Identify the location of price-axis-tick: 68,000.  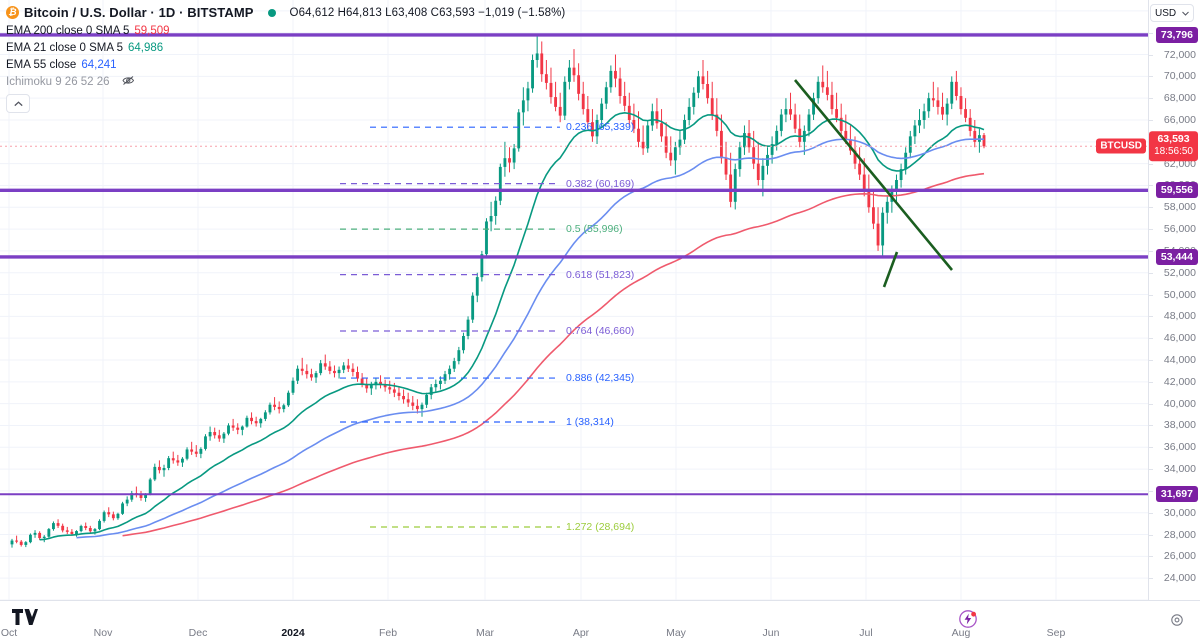
(1179, 98).